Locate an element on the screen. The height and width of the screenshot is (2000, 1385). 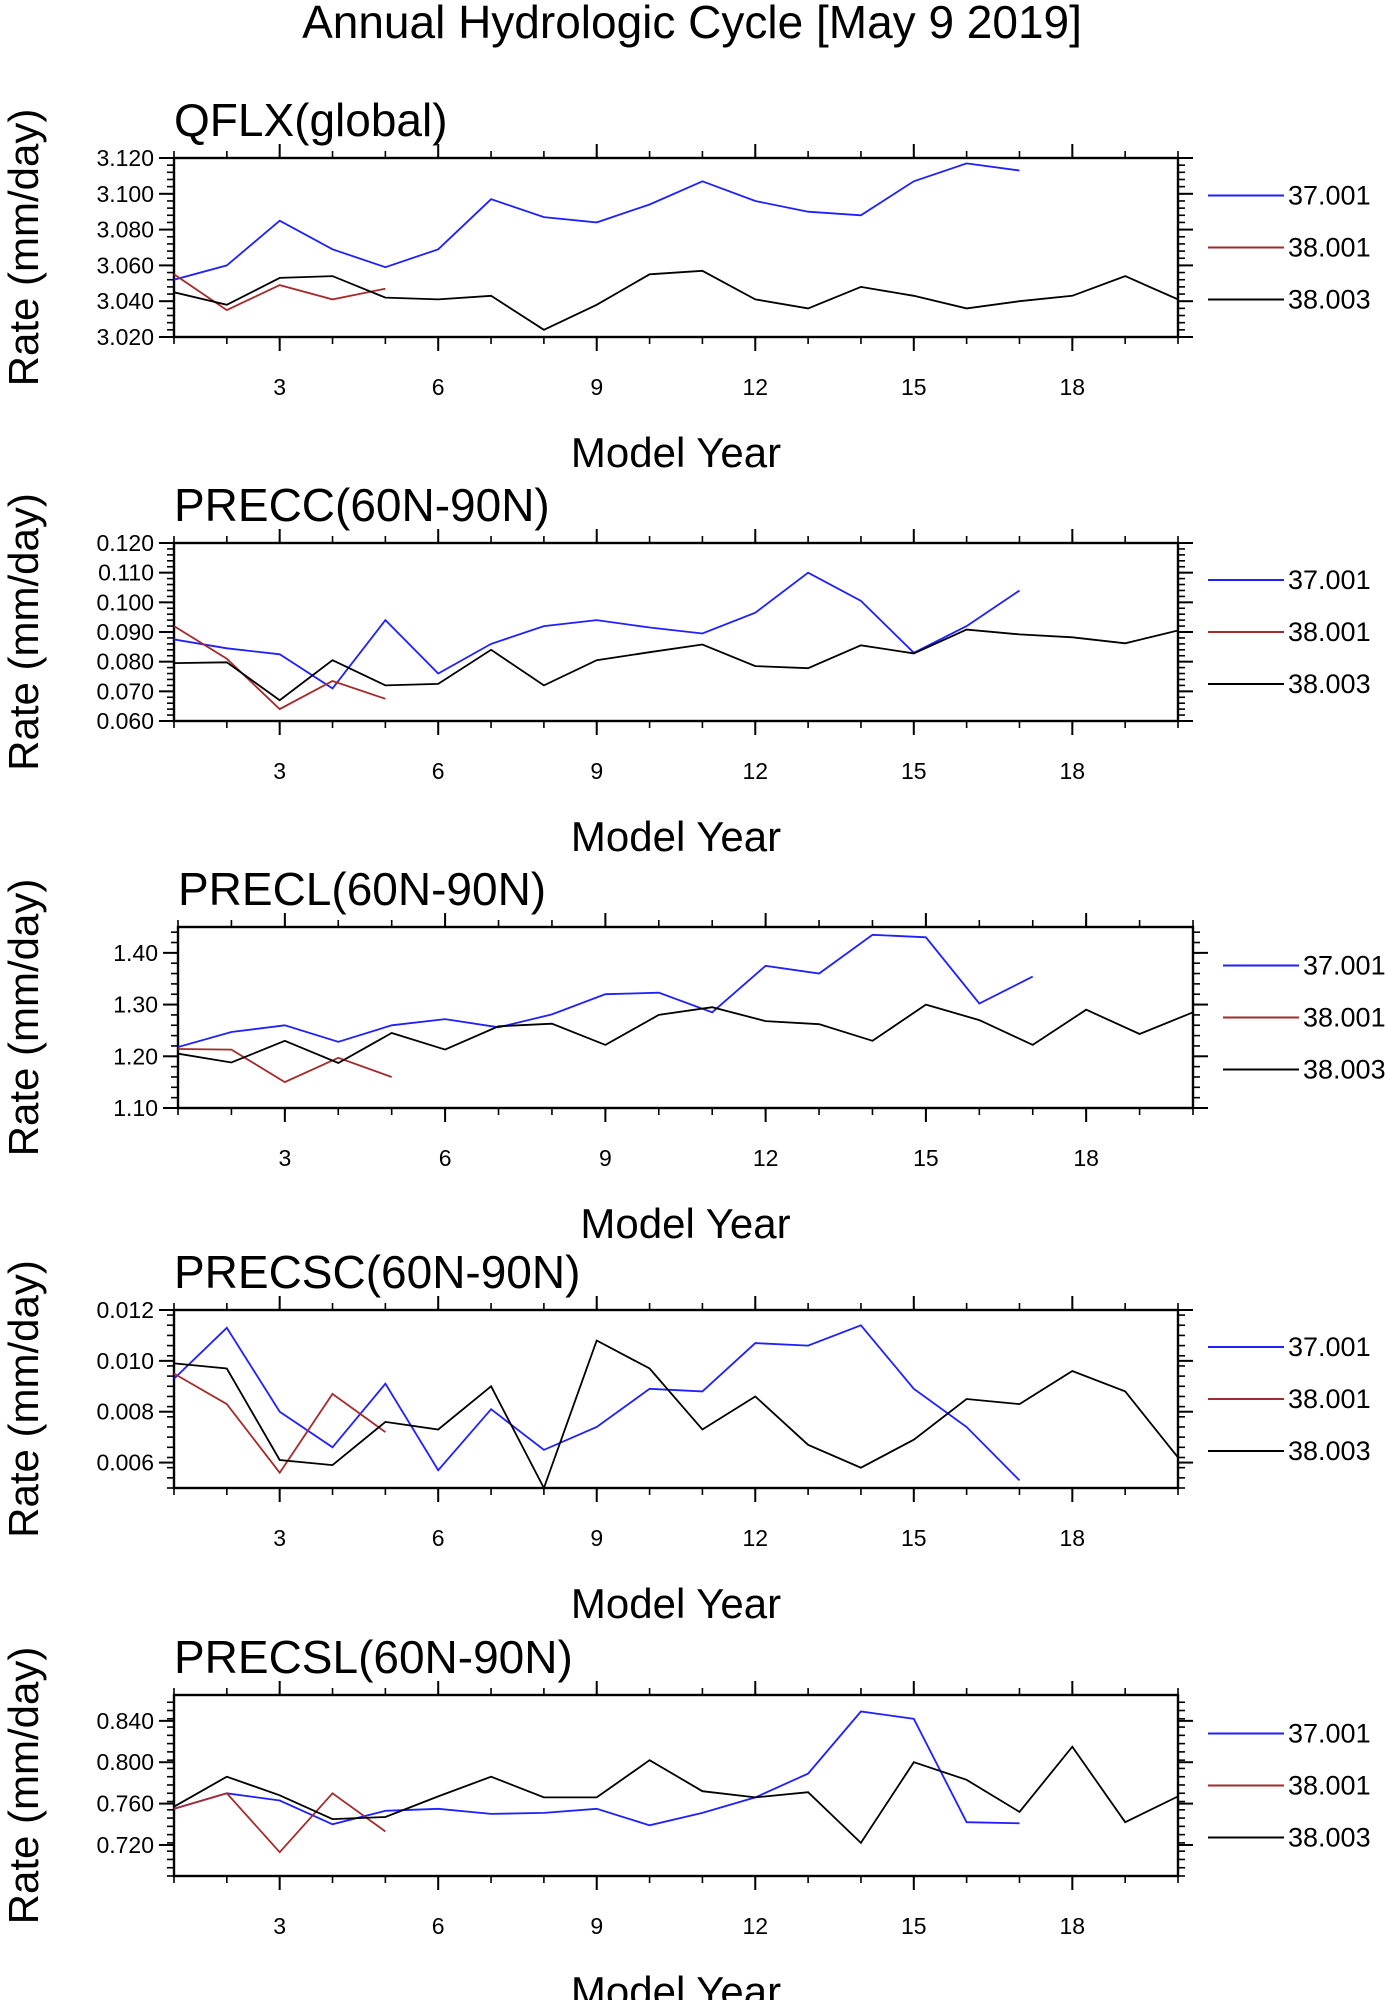
y-tick-label: 1.40 is located at coordinates (135, 953).